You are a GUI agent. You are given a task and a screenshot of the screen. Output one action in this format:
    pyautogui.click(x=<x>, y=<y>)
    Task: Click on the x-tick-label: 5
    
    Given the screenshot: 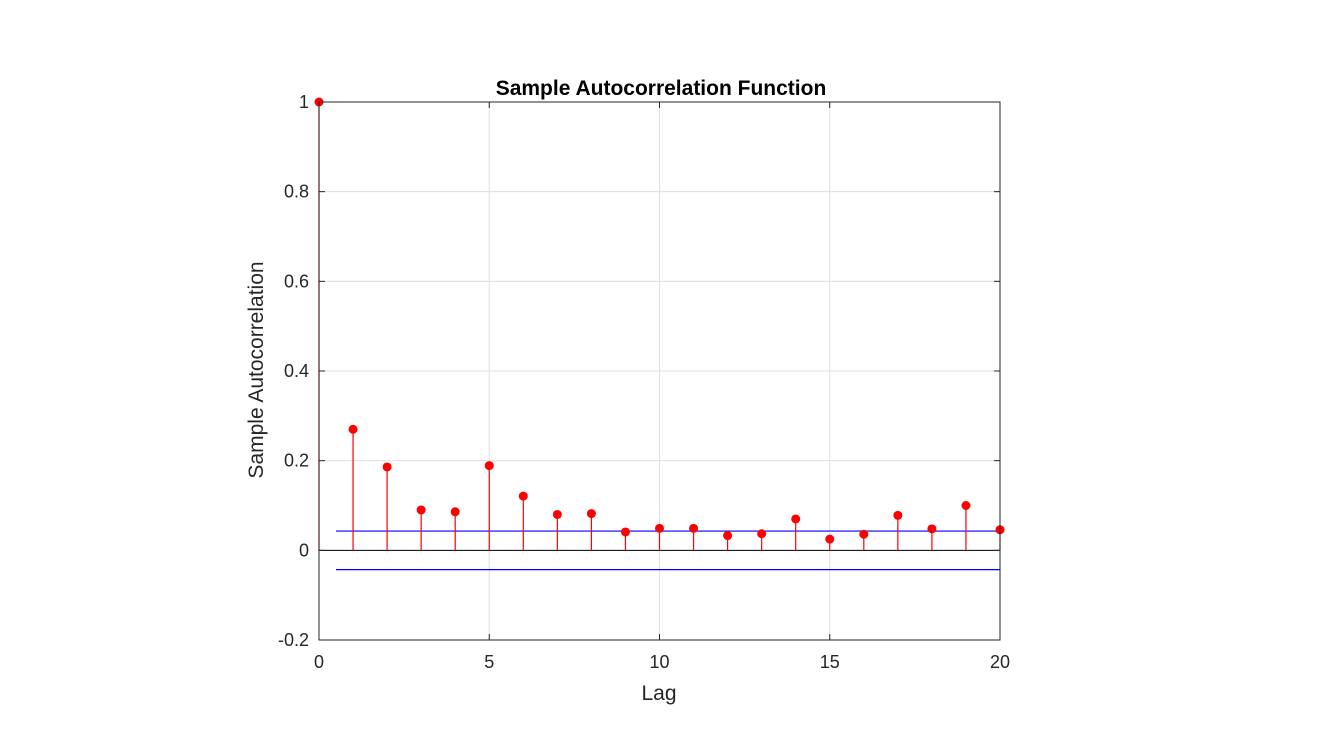 What is the action you would take?
    pyautogui.click(x=489, y=662)
    